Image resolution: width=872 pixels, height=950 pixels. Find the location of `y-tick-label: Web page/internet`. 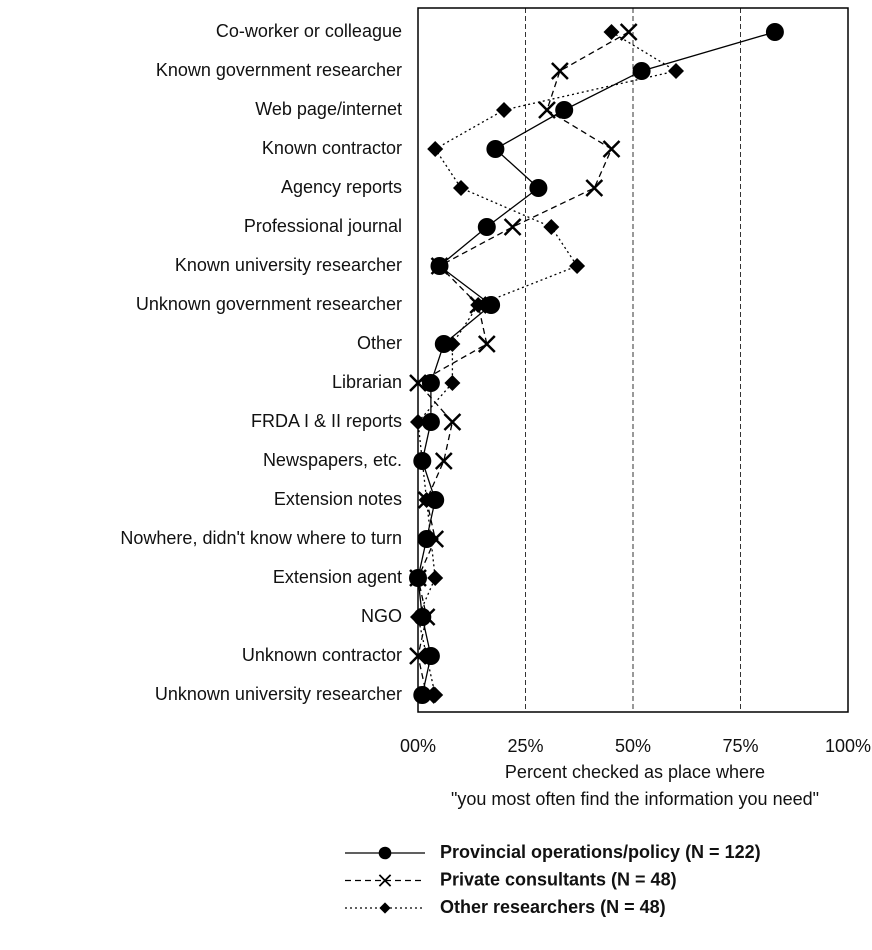

y-tick-label: Web page/internet is located at coordinates (328, 109).